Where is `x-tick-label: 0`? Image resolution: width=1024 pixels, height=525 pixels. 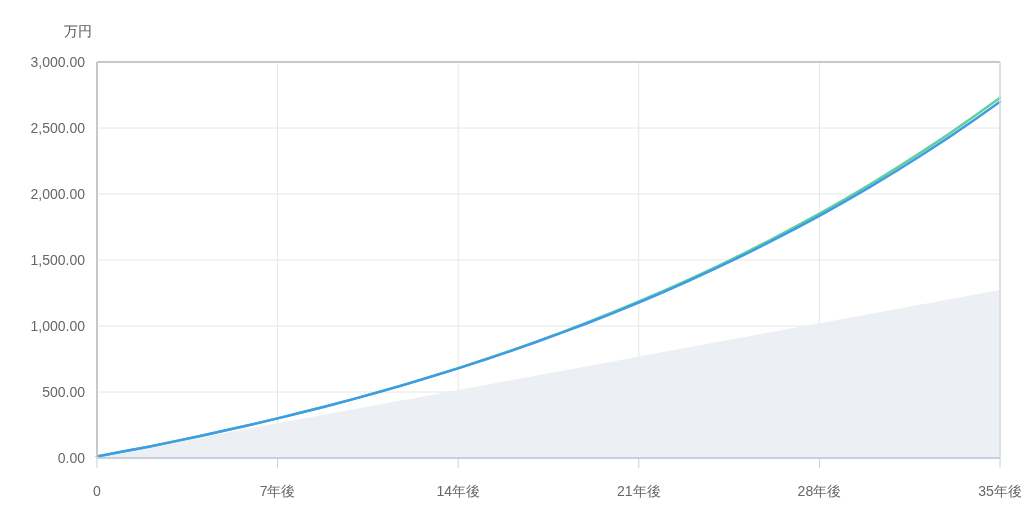
x-tick-label: 0 is located at coordinates (97, 491).